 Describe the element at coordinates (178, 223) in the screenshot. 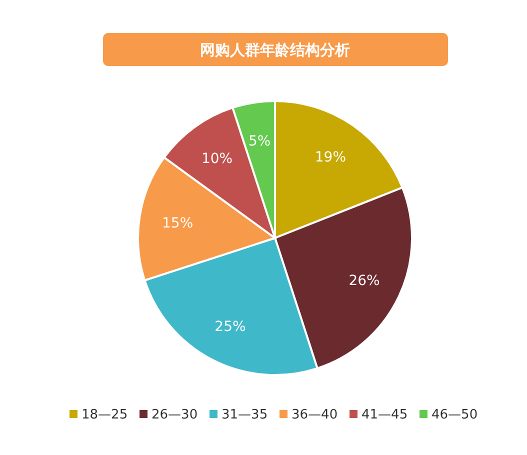

I see `data-label: 15%` at that location.